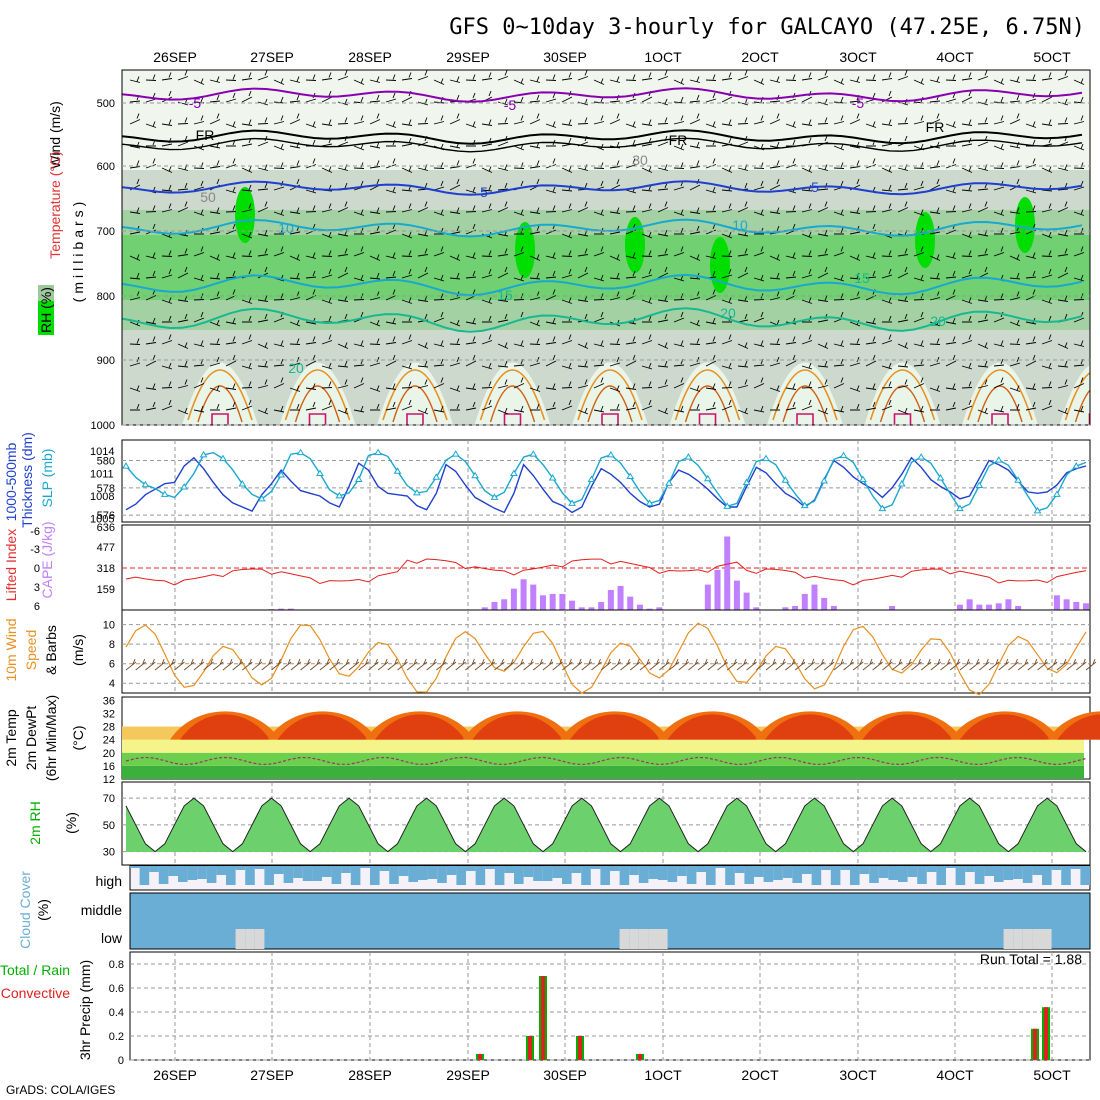 Image resolution: width=1100 pixels, height=1100 pixels. What do you see at coordinates (484, 192) in the screenshot?
I see `contour-label: 5` at bounding box center [484, 192].